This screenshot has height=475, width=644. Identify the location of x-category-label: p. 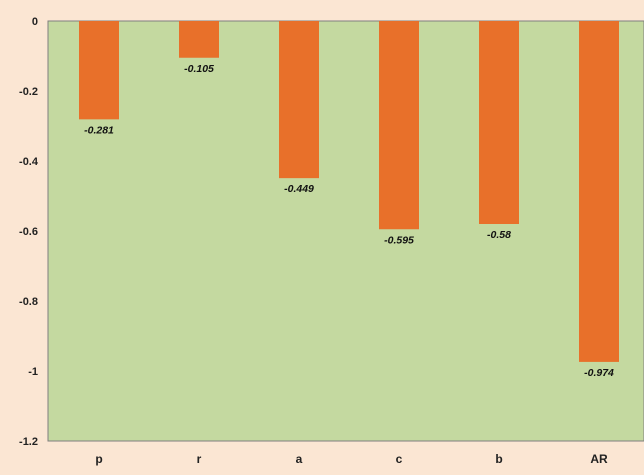
(98, 459).